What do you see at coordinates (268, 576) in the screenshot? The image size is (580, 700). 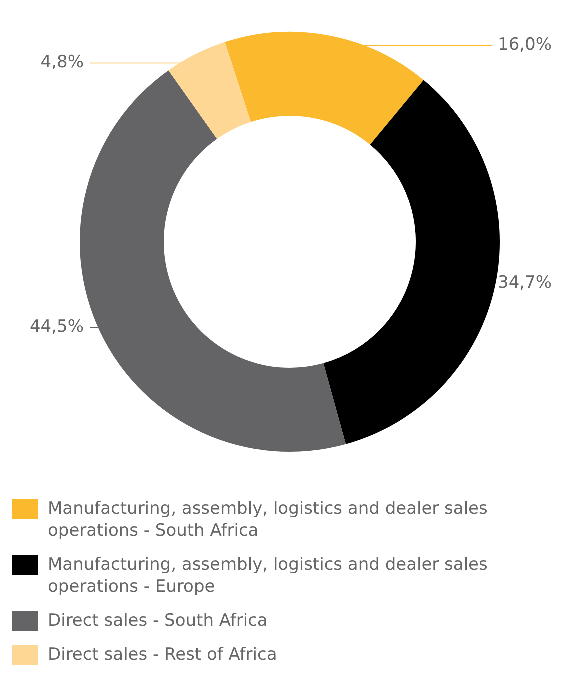 I see `legend-label: Manufacturing, assembly, logistics and dealer sales operations - Europe` at bounding box center [268, 576].